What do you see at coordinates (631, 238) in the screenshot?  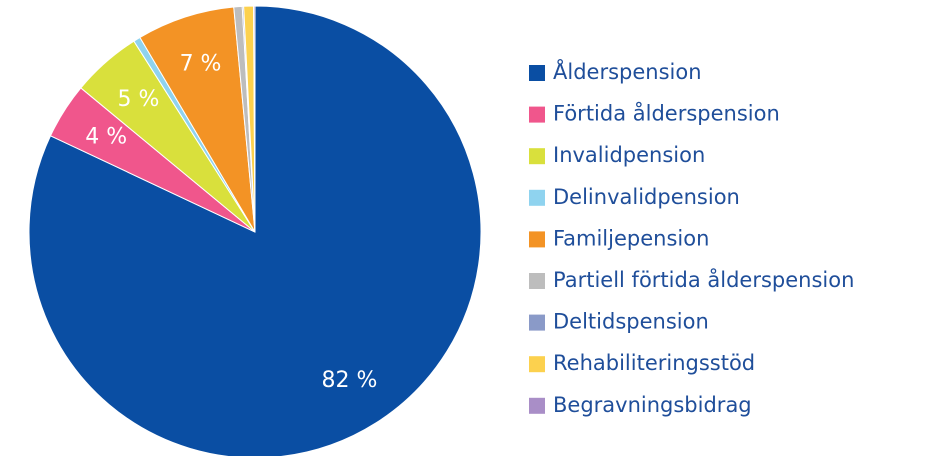 I see `legend-label: Familjepension` at bounding box center [631, 238].